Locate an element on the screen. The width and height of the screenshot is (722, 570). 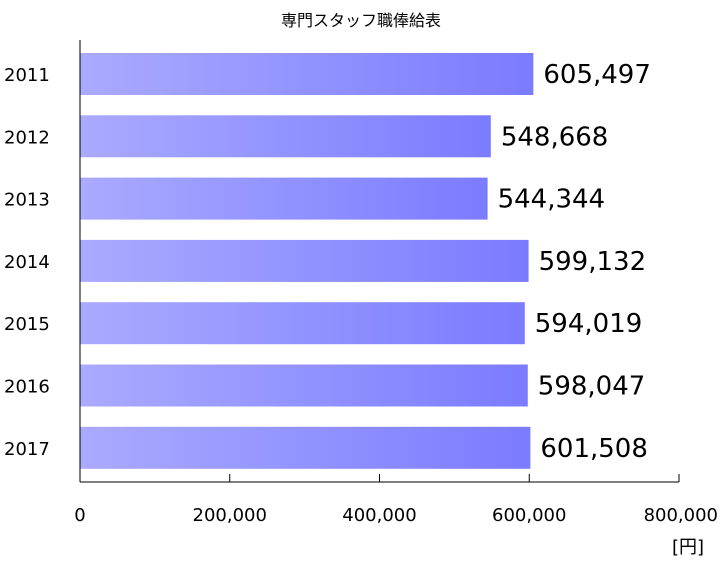
x-tick-label-4: 800,000 is located at coordinates (681, 515).